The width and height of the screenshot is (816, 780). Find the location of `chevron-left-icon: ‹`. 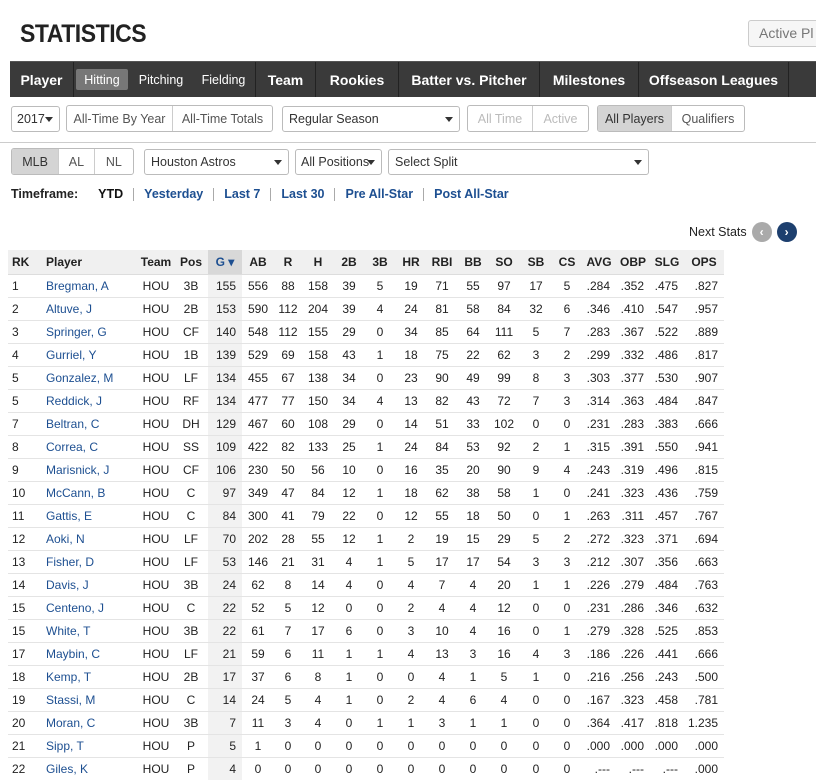

chevron-left-icon: ‹ is located at coordinates (761, 232).